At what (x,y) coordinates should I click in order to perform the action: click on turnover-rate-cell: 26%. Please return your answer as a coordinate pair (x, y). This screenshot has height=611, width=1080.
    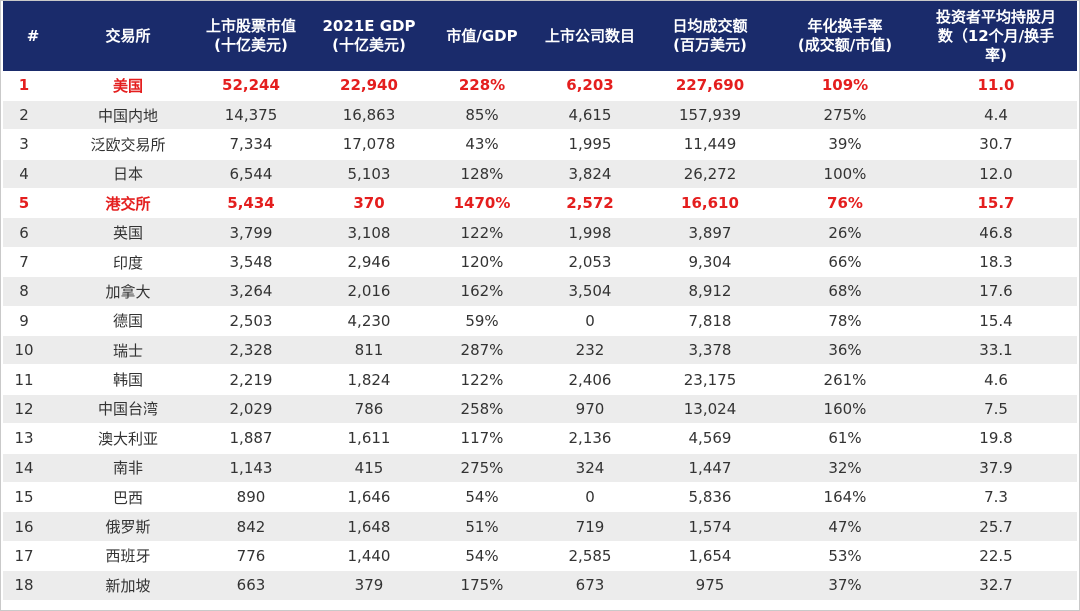
    Looking at the image, I should click on (845, 232).